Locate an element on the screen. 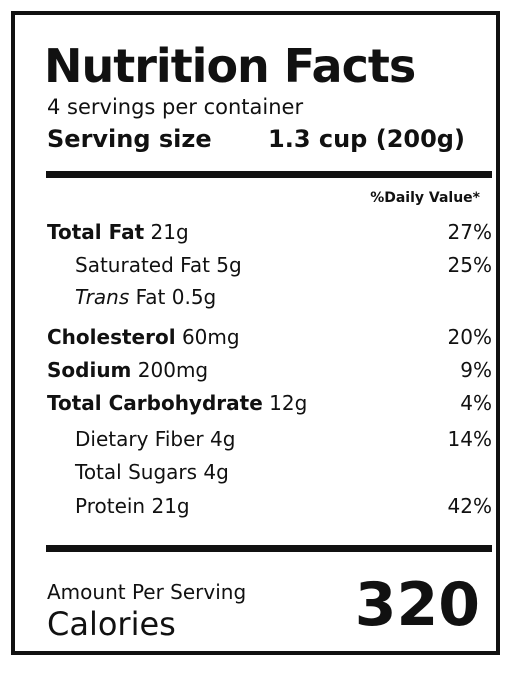 The height and width of the screenshot is (673, 517). nutrient-name: Trans Fat 0.5g is located at coordinates (146, 297).